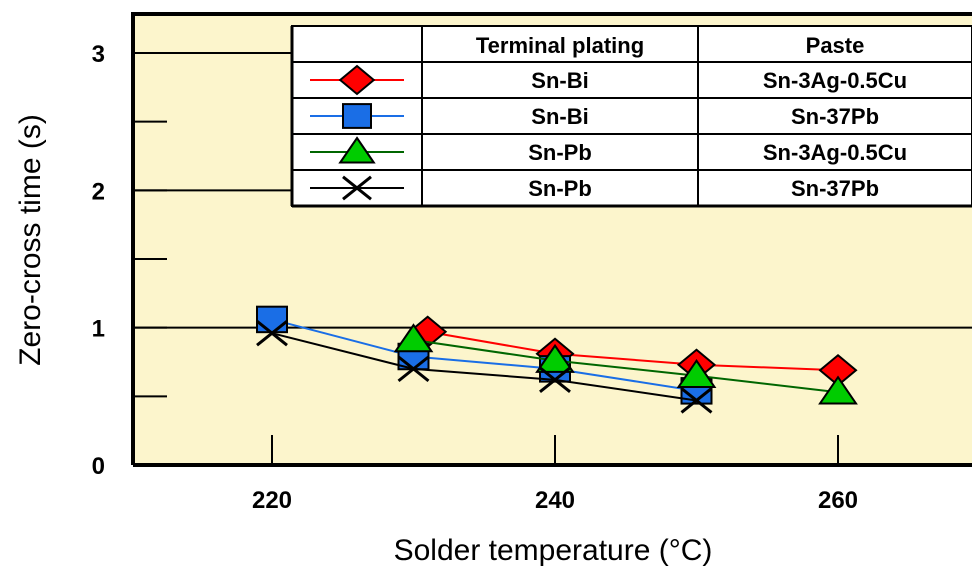 The image size is (972, 573). I want to click on series-group, so click(557, 359).